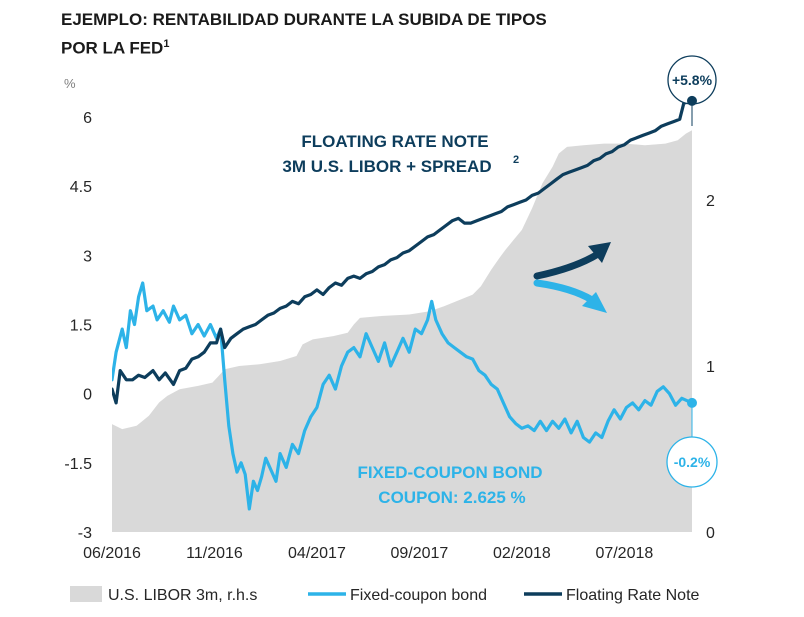 The height and width of the screenshot is (617, 804). I want to click on y-axis-unit: %, so click(70, 83).